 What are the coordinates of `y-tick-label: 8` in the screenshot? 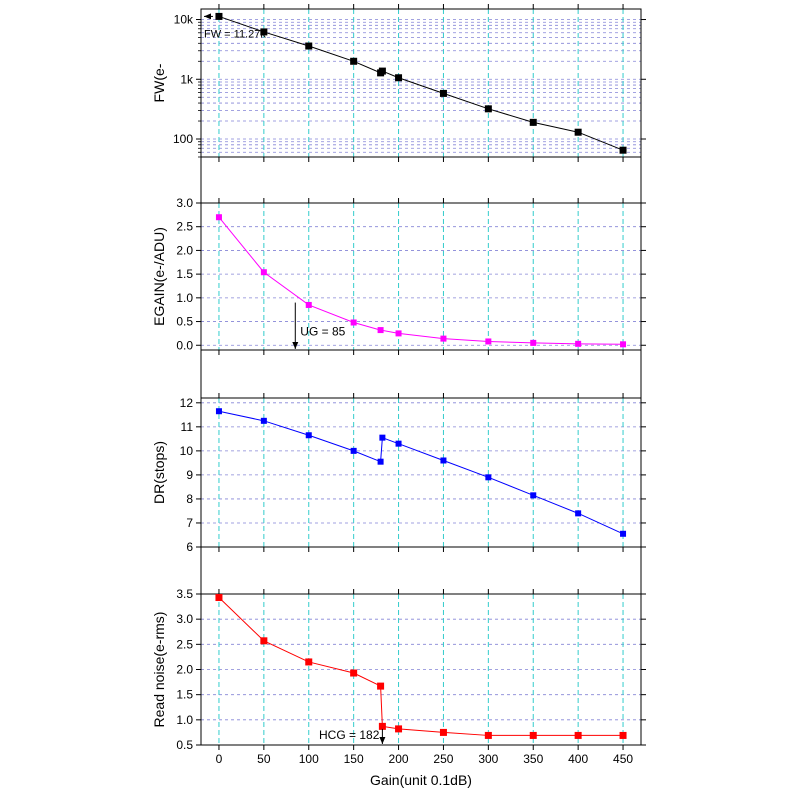 It's located at (189, 499).